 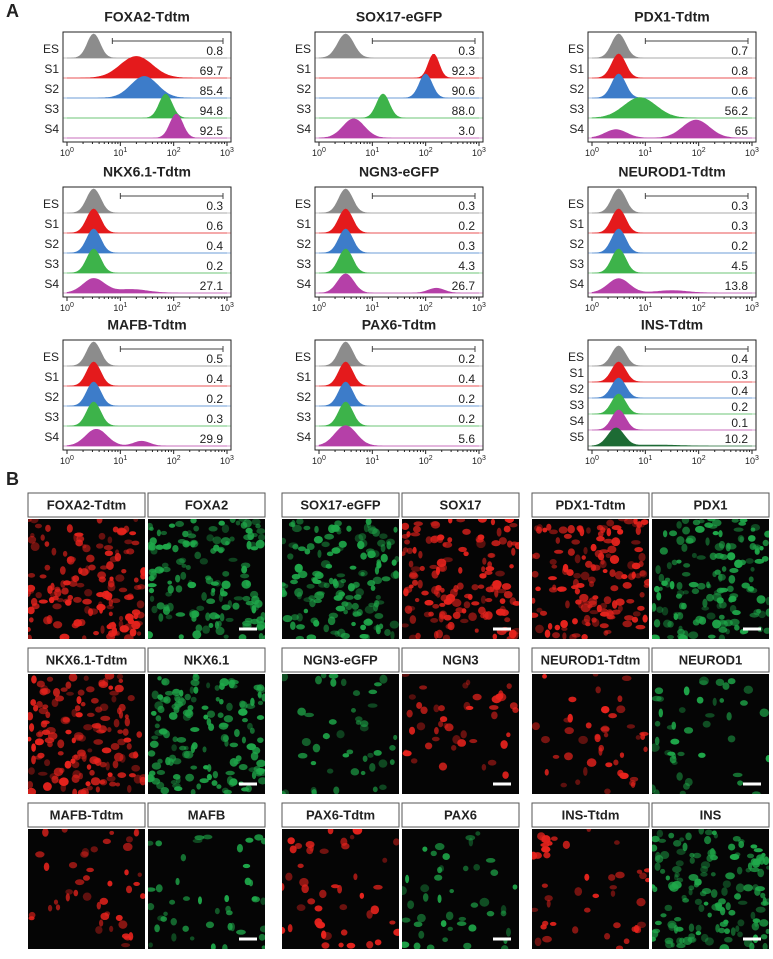 What do you see at coordinates (460, 815) in the screenshot?
I see `label-box` at bounding box center [460, 815].